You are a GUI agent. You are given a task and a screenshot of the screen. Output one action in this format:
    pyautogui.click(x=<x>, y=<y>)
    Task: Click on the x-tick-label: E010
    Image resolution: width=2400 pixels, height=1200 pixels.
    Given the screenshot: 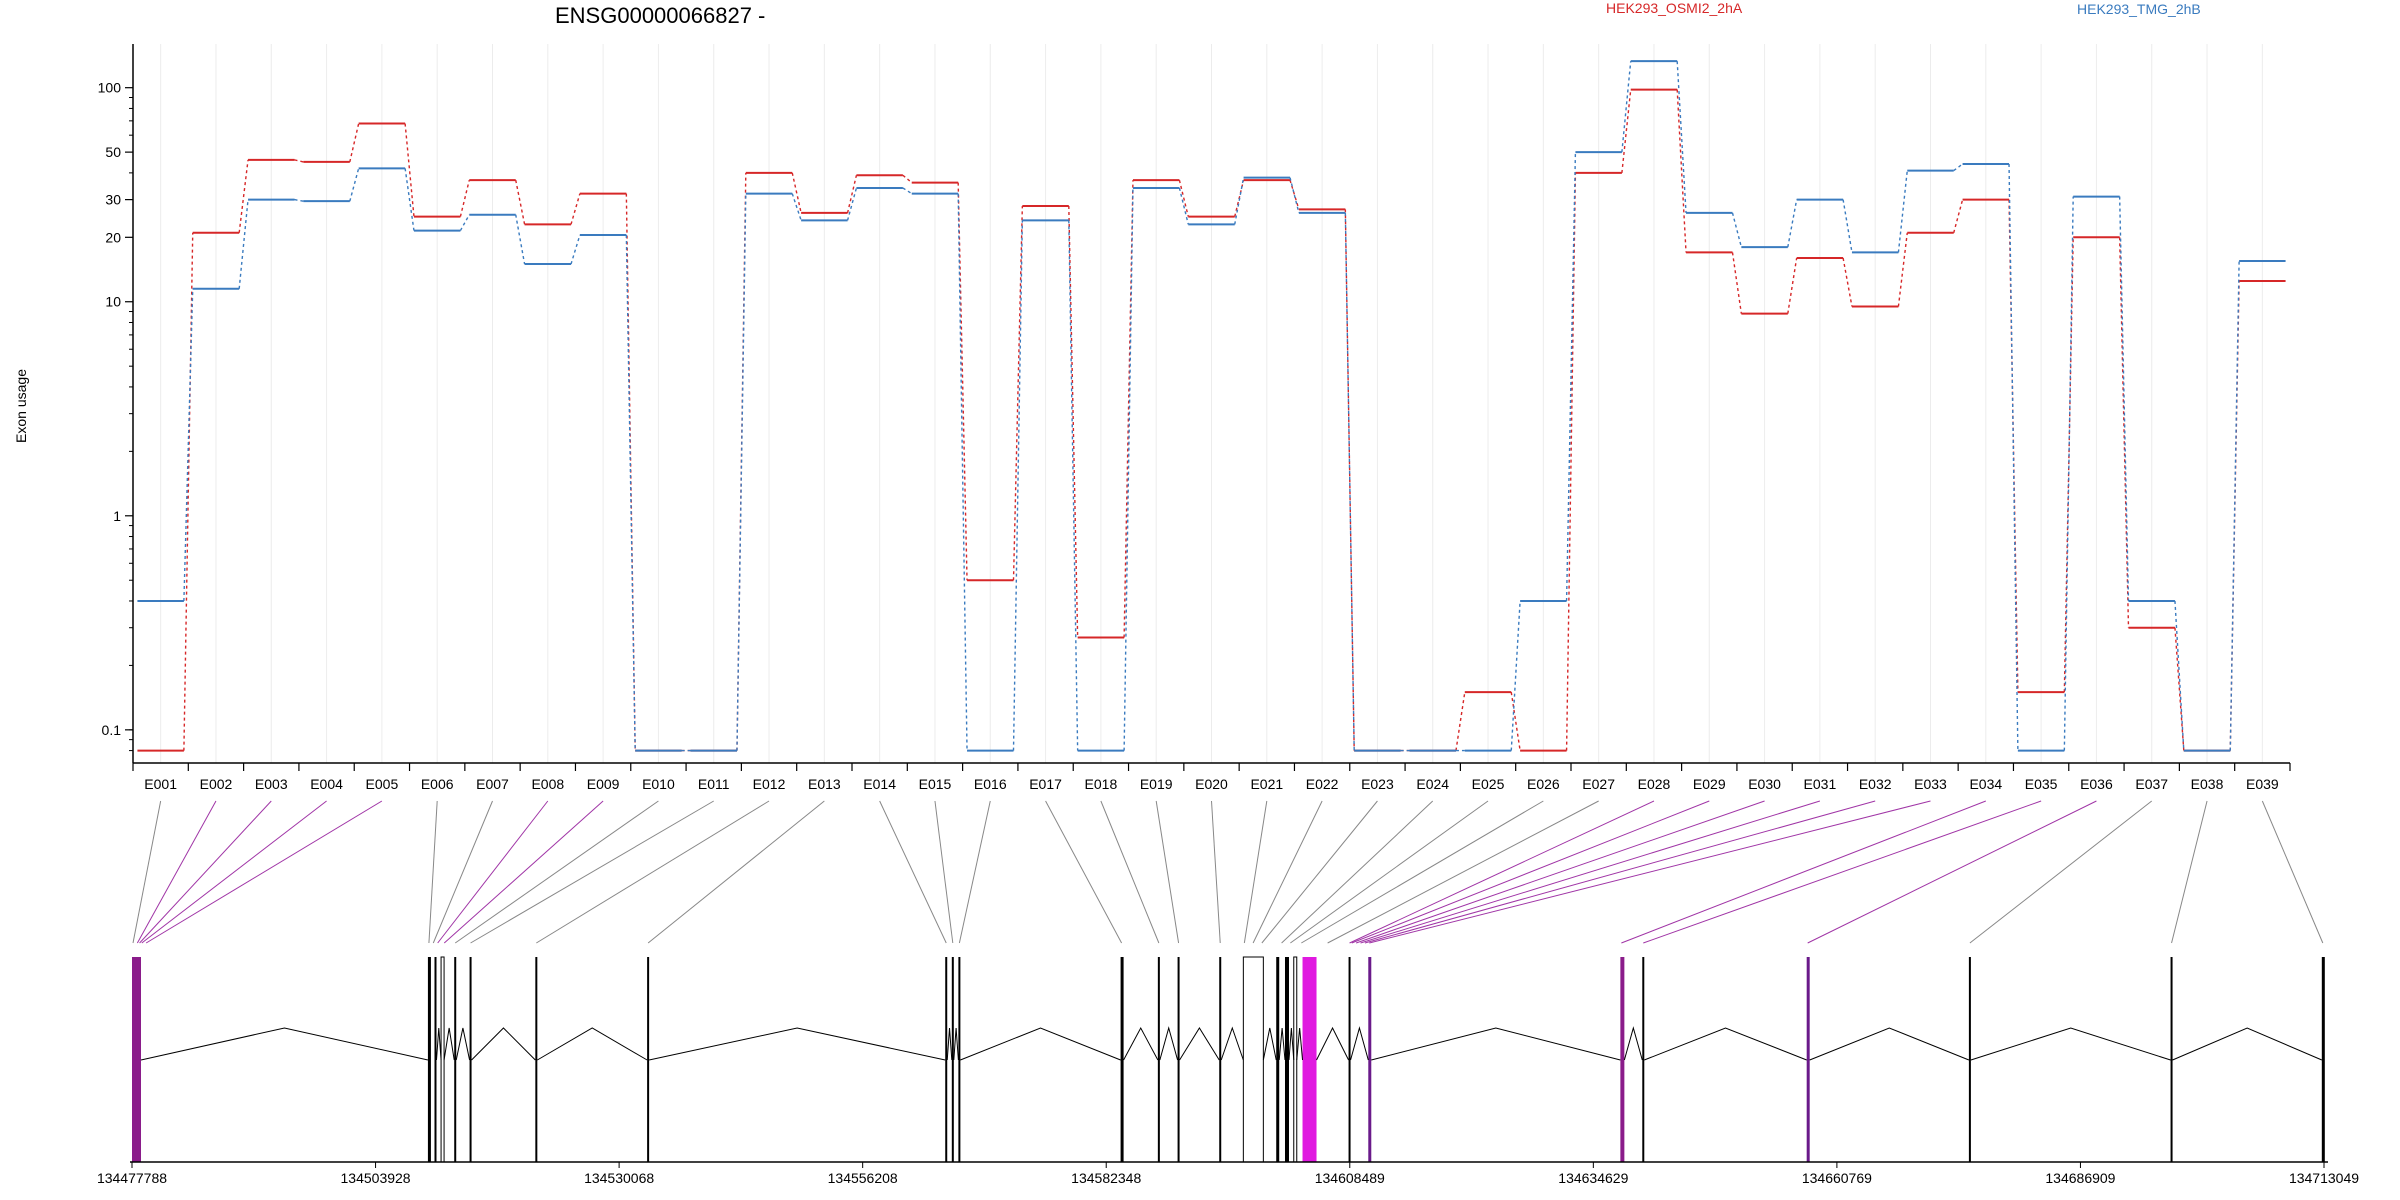 What is the action you would take?
    pyautogui.click(x=658, y=784)
    